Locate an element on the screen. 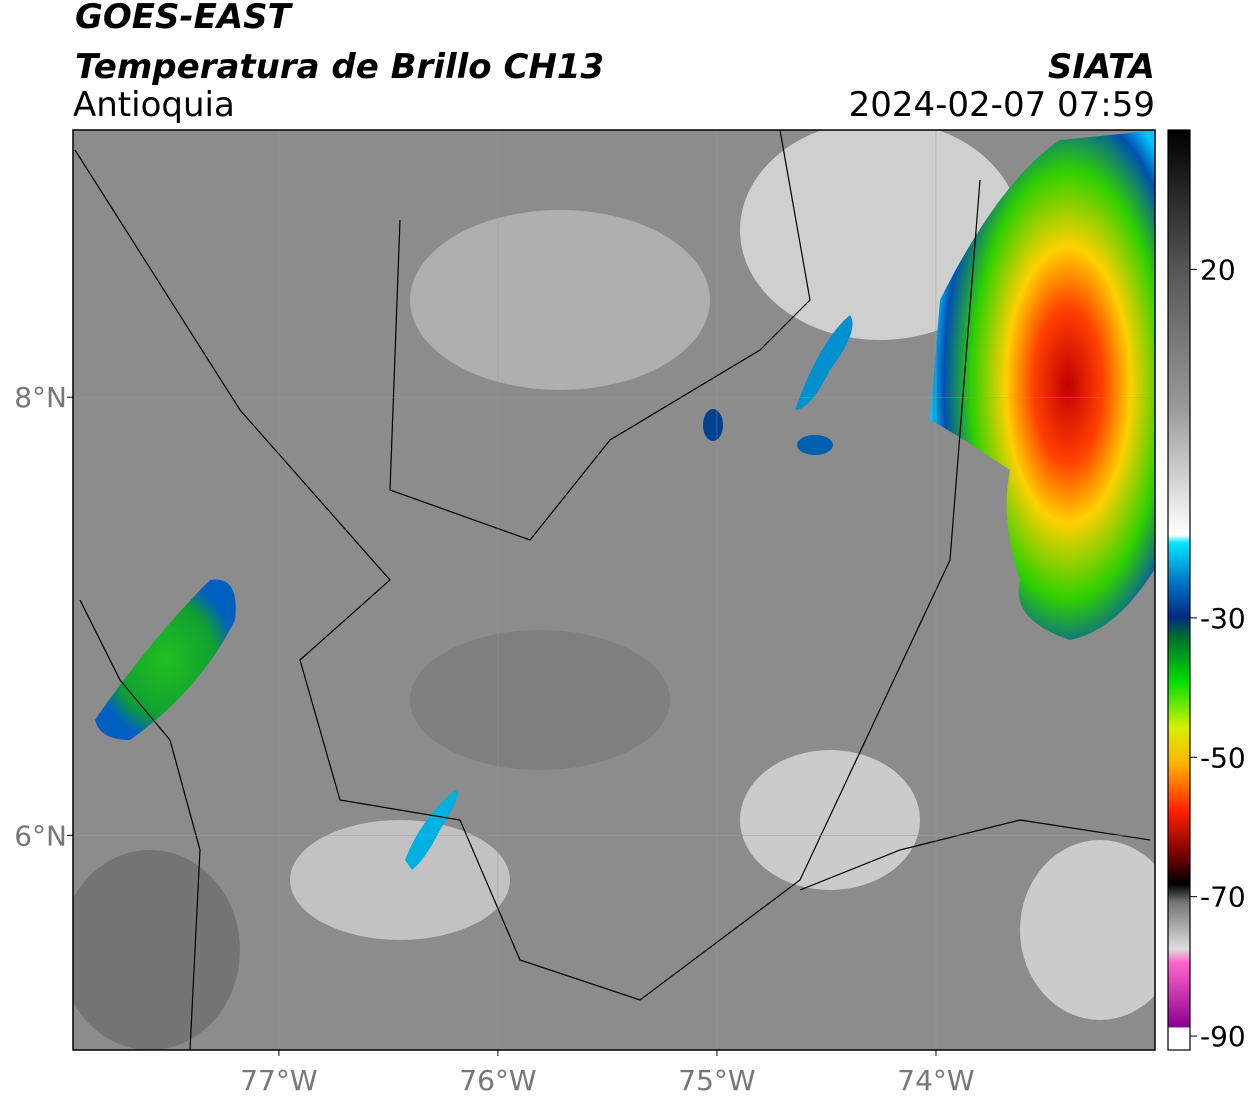  region: Antioquia is located at coordinates (154, 105).